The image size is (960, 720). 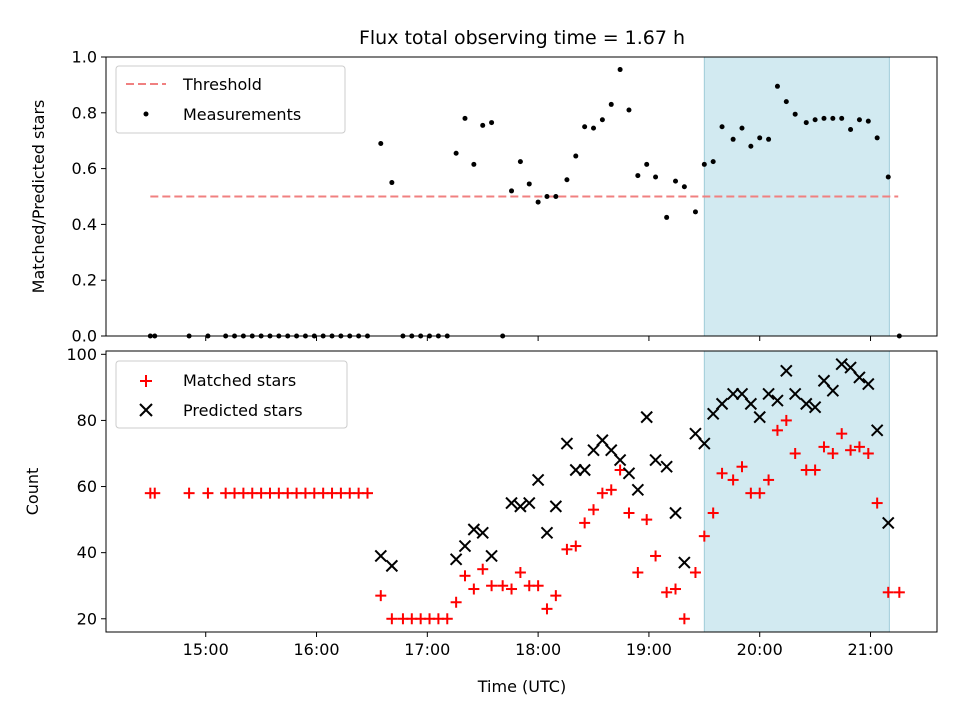 What do you see at coordinates (87, 552) in the screenshot?
I see `y-tick-label: 40` at bounding box center [87, 552].